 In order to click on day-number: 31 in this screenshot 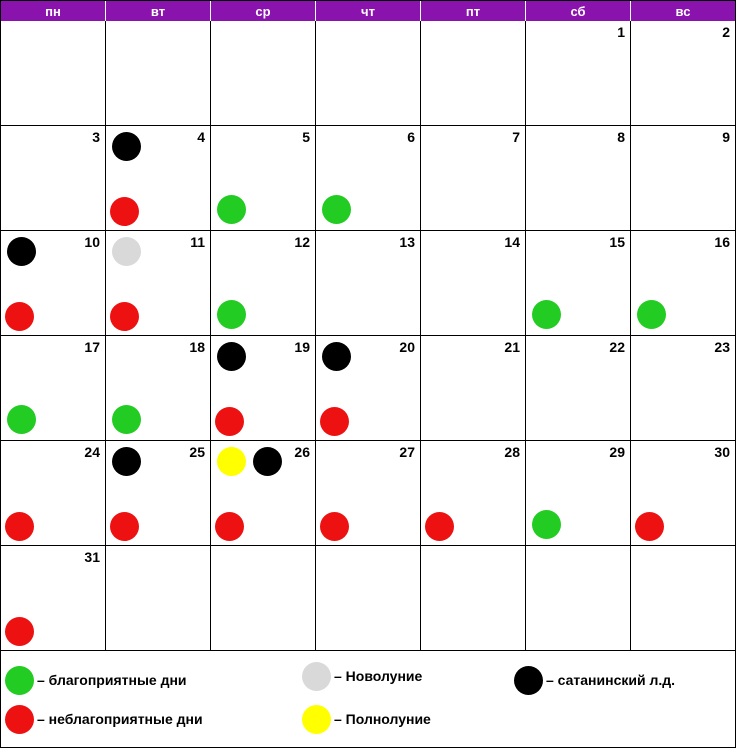, I will do `click(92, 557)`.